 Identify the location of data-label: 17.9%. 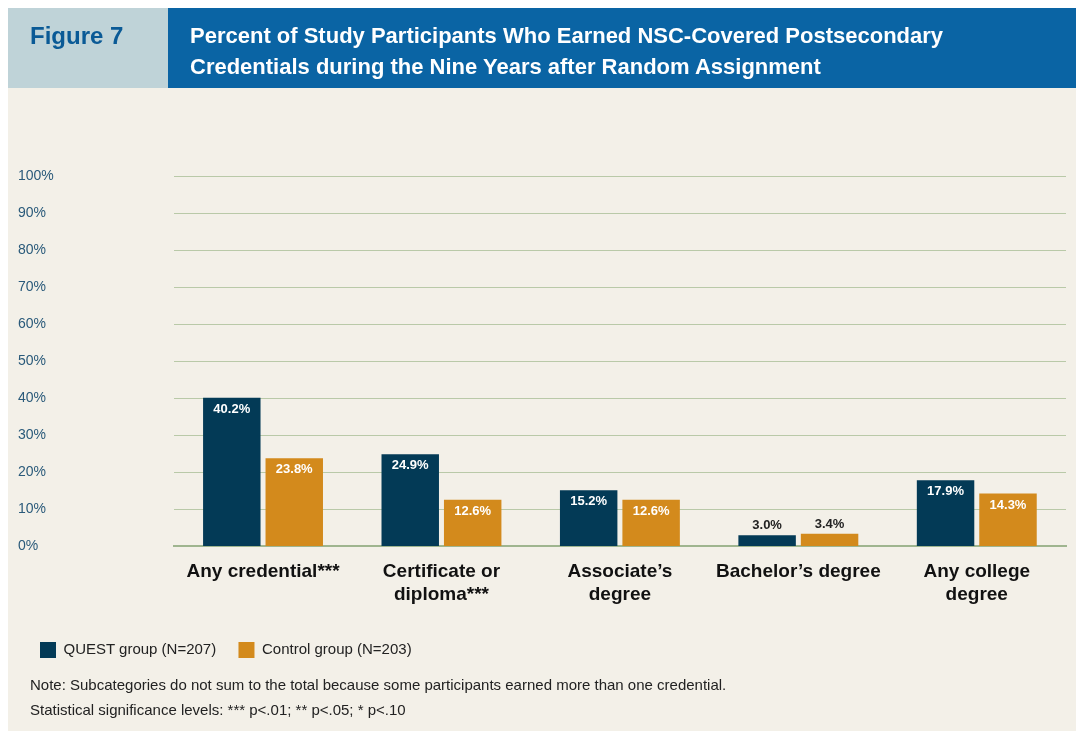
(946, 491).